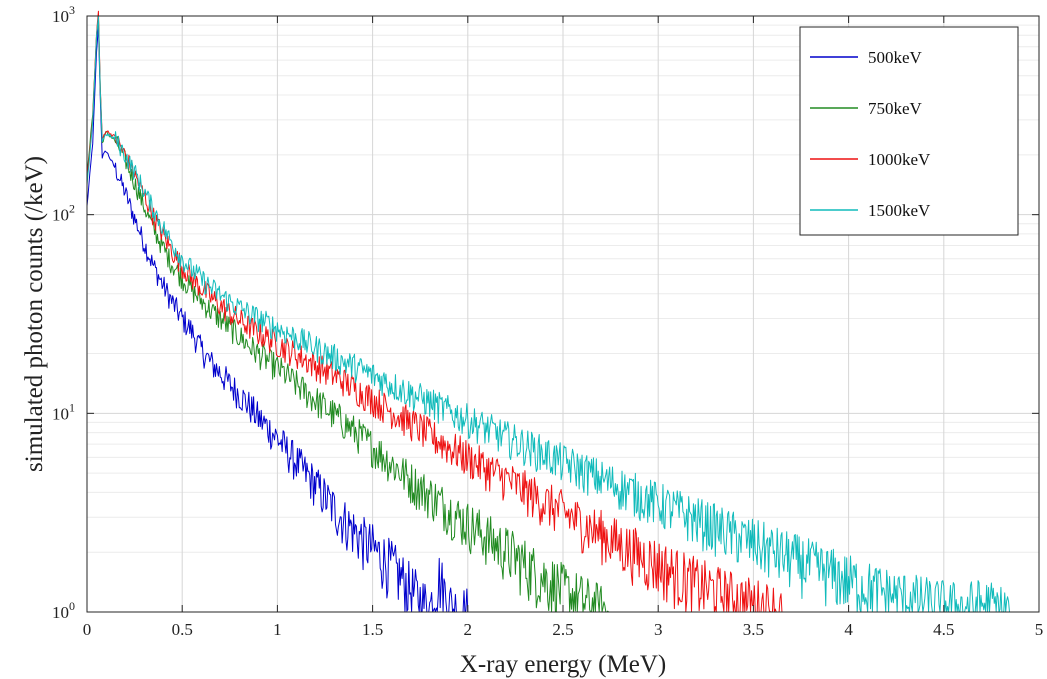  I want to click on legend-label: 1500keV, so click(899, 210).